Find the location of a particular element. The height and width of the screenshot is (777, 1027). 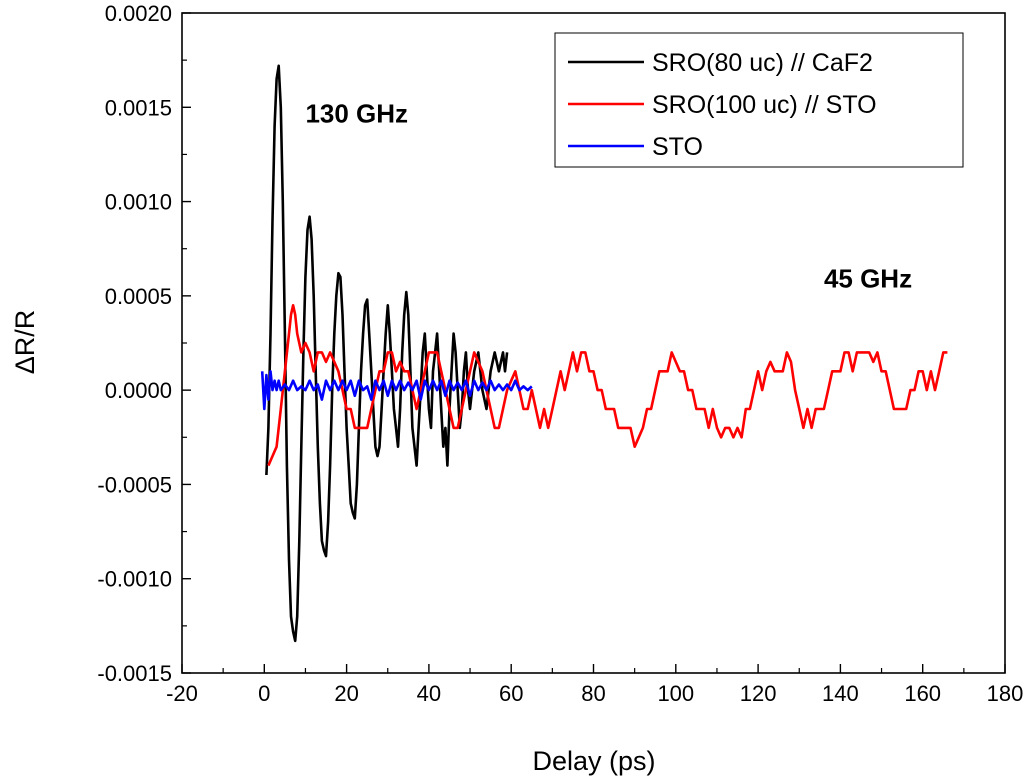

legend-box is located at coordinates (759, 100).